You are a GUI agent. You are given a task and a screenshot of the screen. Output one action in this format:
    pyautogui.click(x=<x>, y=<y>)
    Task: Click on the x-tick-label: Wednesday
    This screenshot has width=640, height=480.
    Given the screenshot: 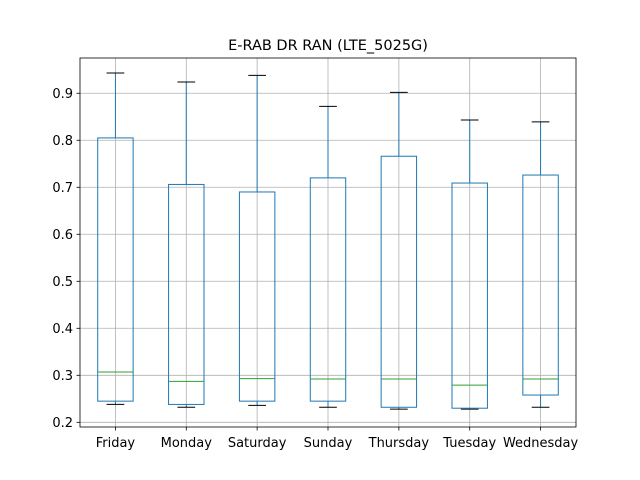 What is the action you would take?
    pyautogui.click(x=541, y=443)
    